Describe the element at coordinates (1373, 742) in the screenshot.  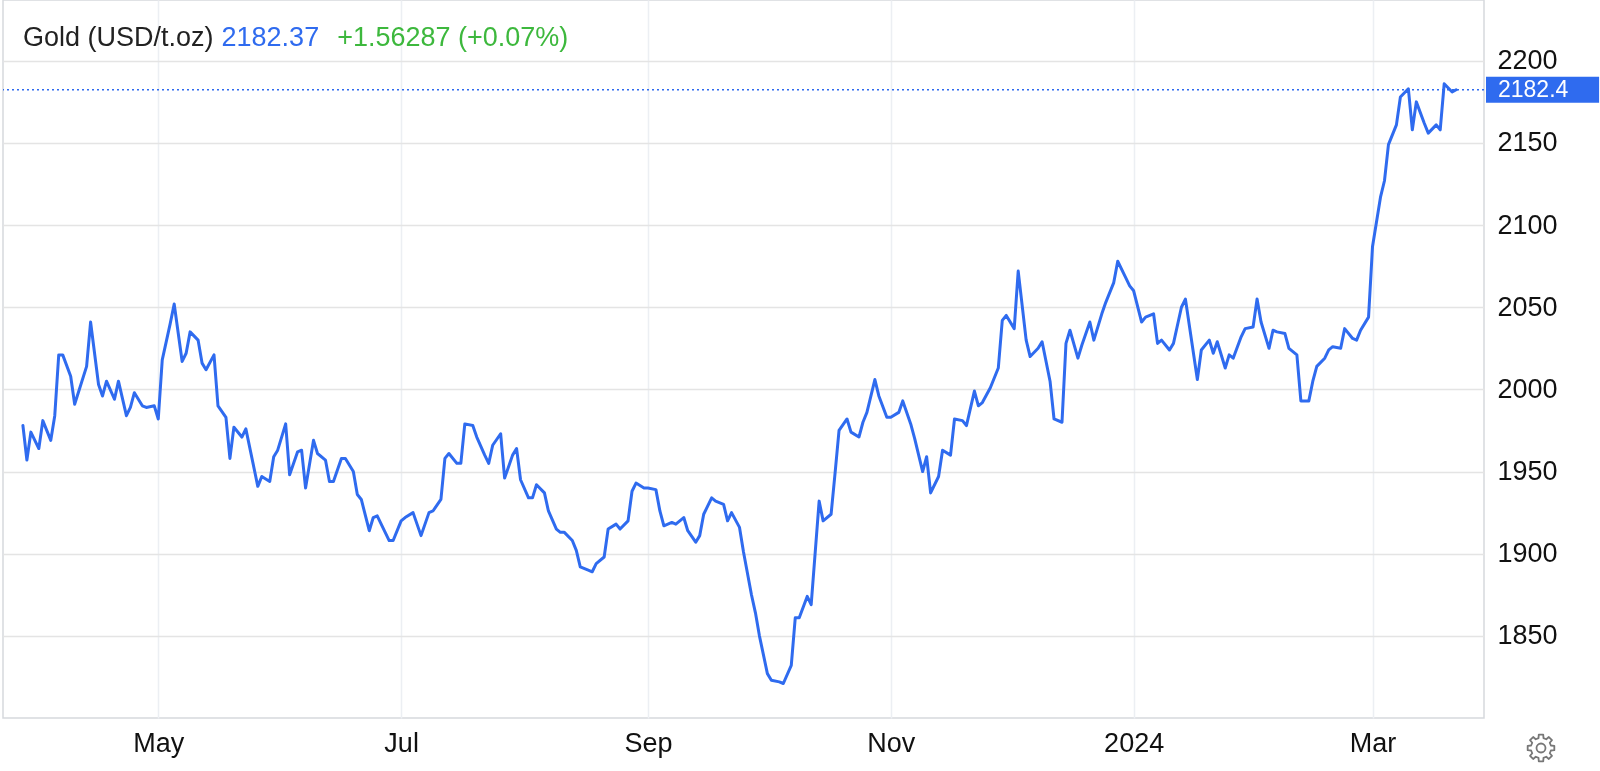
I see `x-tick-label: Mar` at that location.